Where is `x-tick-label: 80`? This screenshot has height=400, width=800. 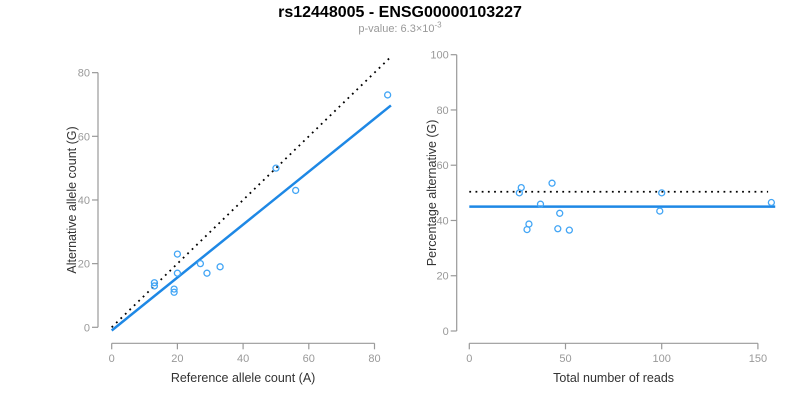
x-tick-label: 80 is located at coordinates (374, 359).